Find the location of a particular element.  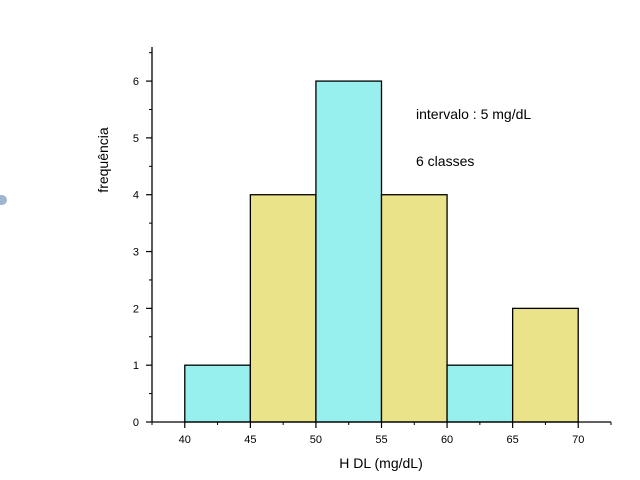

x-tick-label: 60 is located at coordinates (447, 440).